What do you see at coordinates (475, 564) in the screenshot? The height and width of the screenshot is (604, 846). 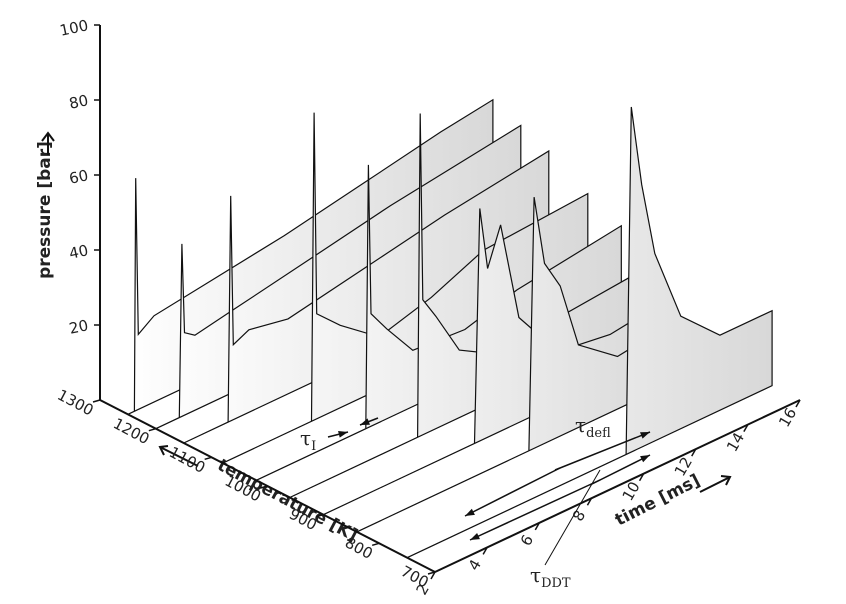 I see `x-tick-label: 4` at bounding box center [475, 564].